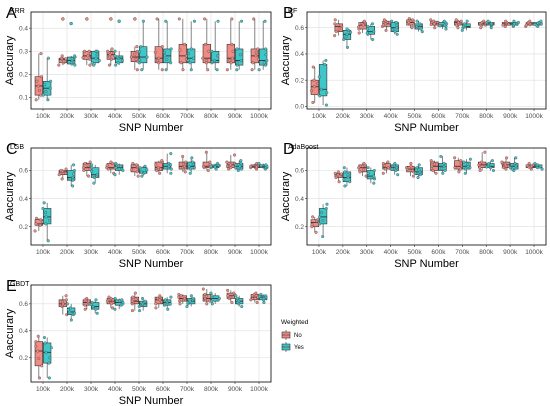  What do you see at coordinates (110, 302) in the screenshot?
I see `box-no-400k` at bounding box center [110, 302].